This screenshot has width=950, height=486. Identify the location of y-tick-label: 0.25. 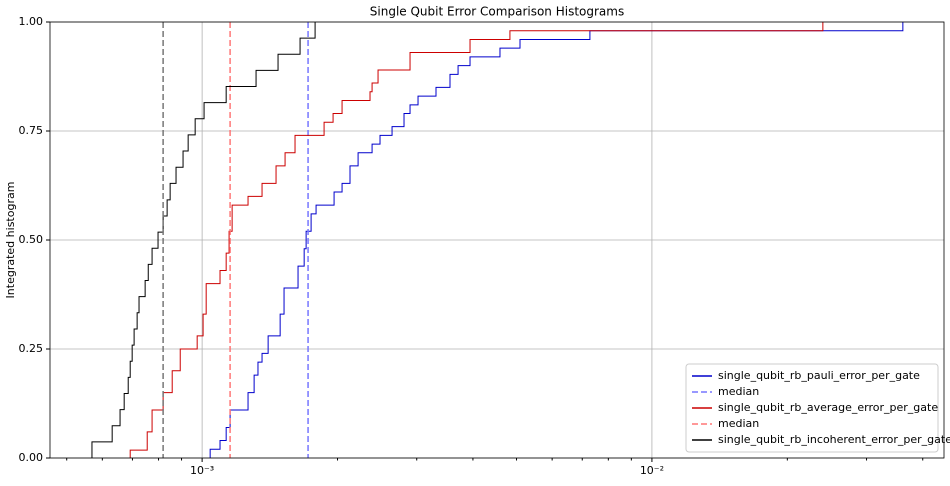
(31, 348).